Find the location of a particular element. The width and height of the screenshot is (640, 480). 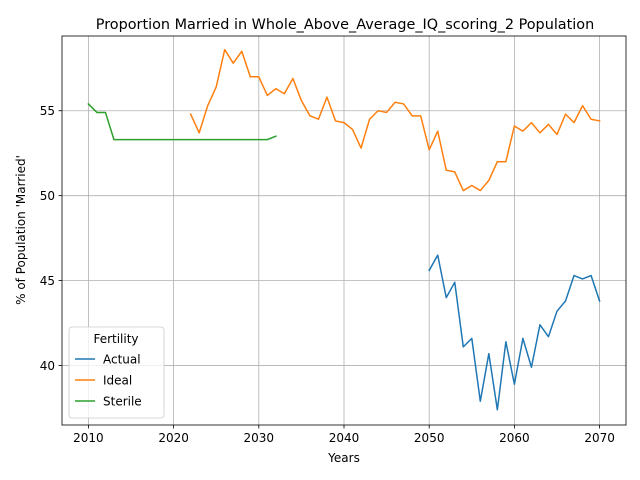

x-tick-label: 2060 is located at coordinates (514, 438).